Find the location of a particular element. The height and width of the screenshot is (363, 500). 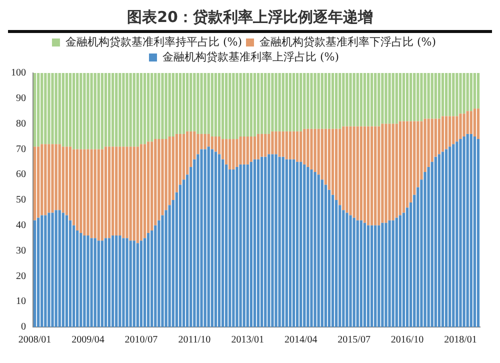

y-tick-label: 80 is located at coordinates (21, 124).